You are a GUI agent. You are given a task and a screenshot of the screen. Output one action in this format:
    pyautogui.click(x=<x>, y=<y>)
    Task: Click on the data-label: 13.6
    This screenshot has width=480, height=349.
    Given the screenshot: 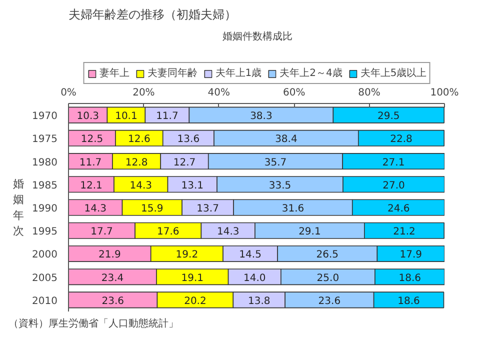 What is the action you would take?
    pyautogui.click(x=188, y=140)
    